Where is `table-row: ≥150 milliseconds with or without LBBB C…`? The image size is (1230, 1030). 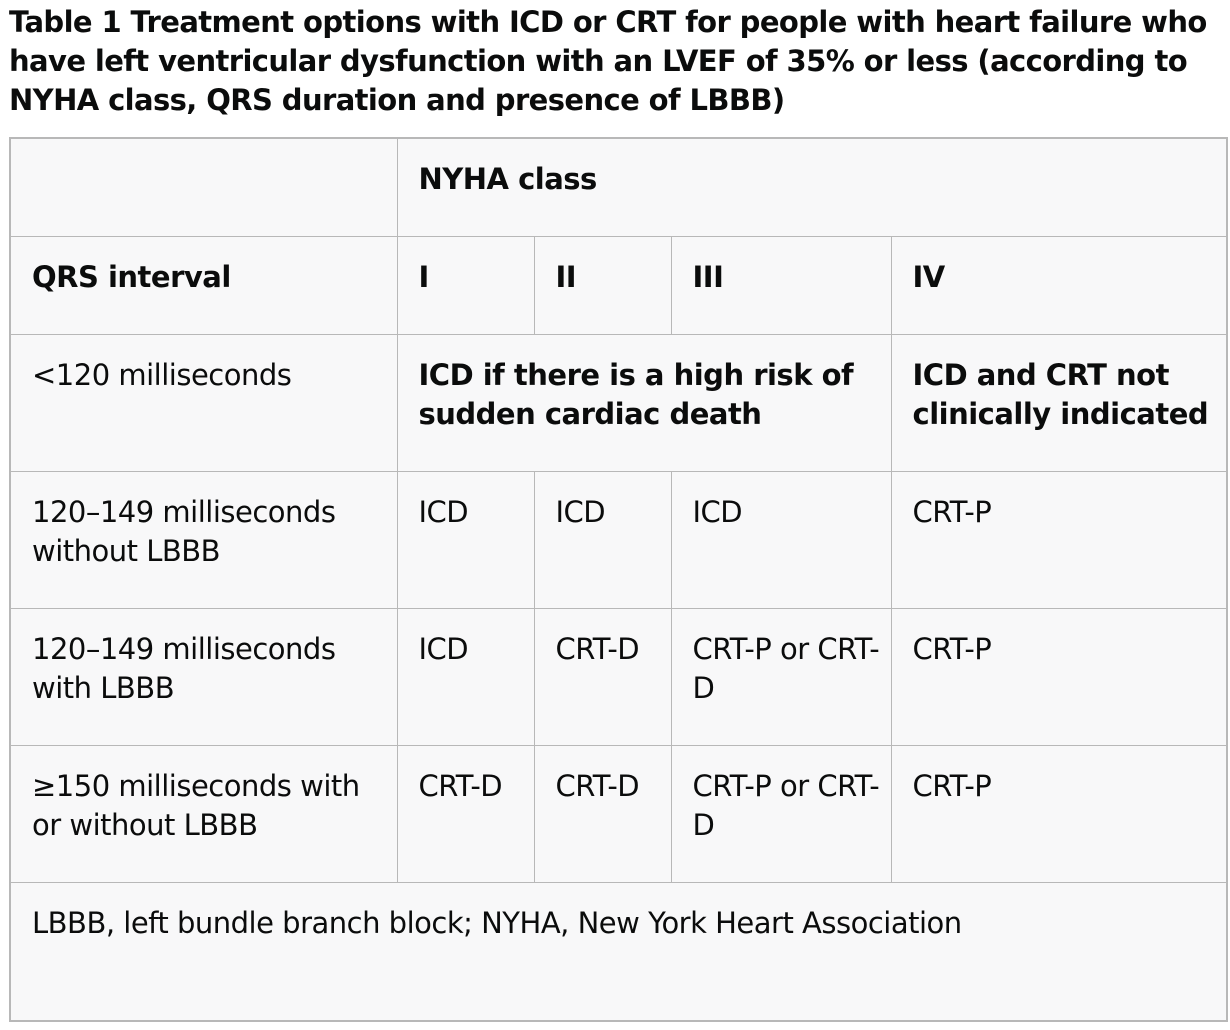
table-row: ≥150 milliseconds with or without LBBB C… is located at coordinates (618, 813).